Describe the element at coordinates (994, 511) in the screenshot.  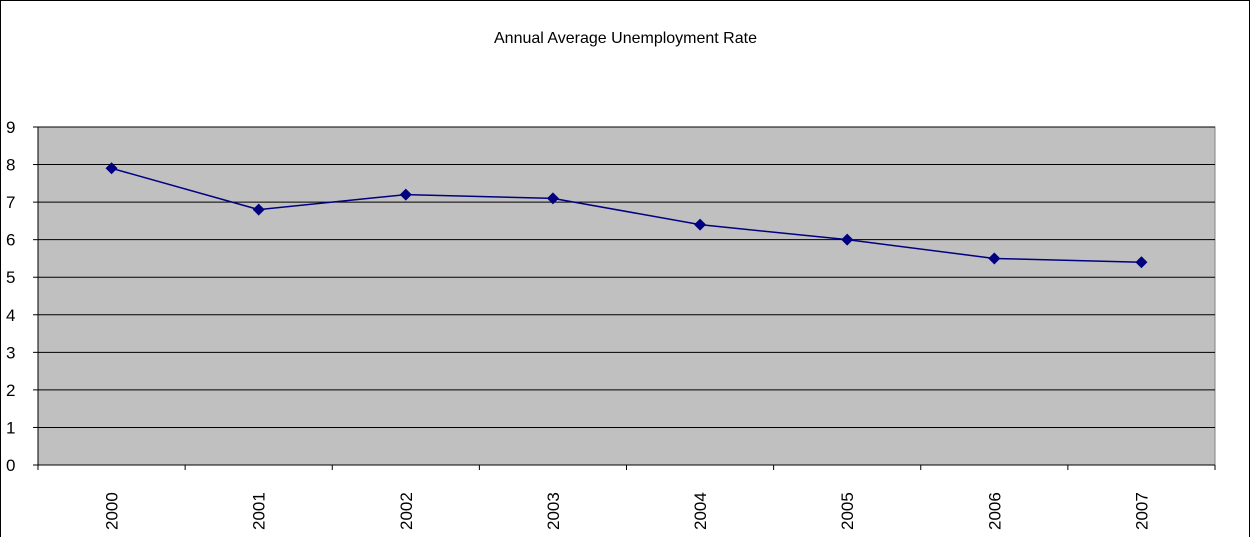
I see `x-tick-label: 2006` at that location.